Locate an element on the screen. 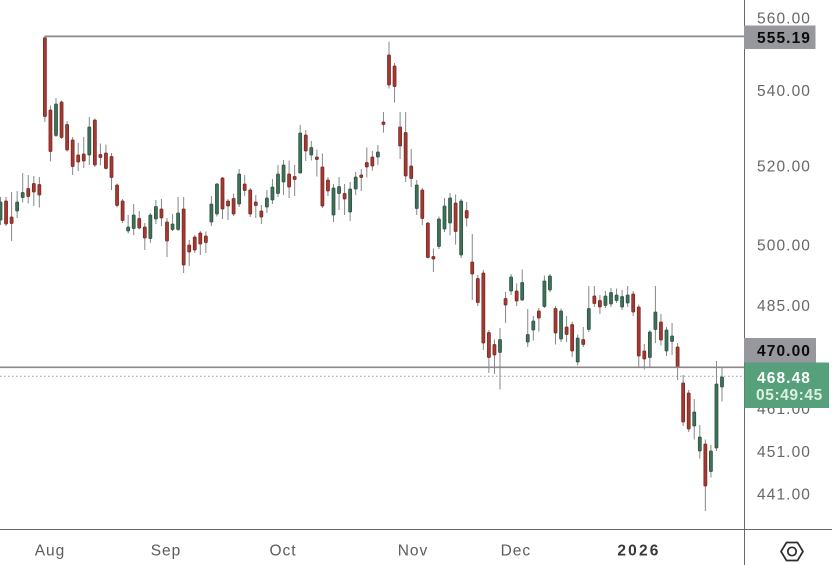  svg-text: 05:49:45 is located at coordinates (789, 395).